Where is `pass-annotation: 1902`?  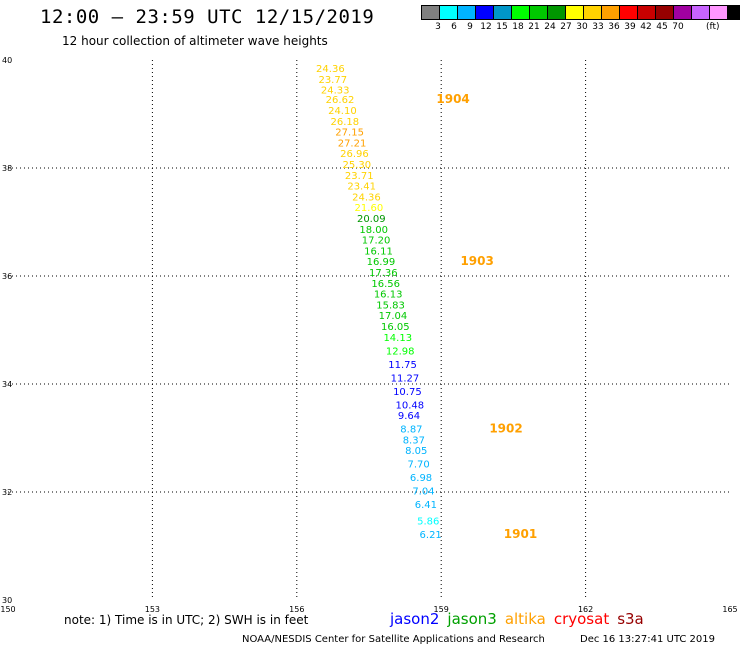
pass-annotation: 1902 is located at coordinates (505, 429).